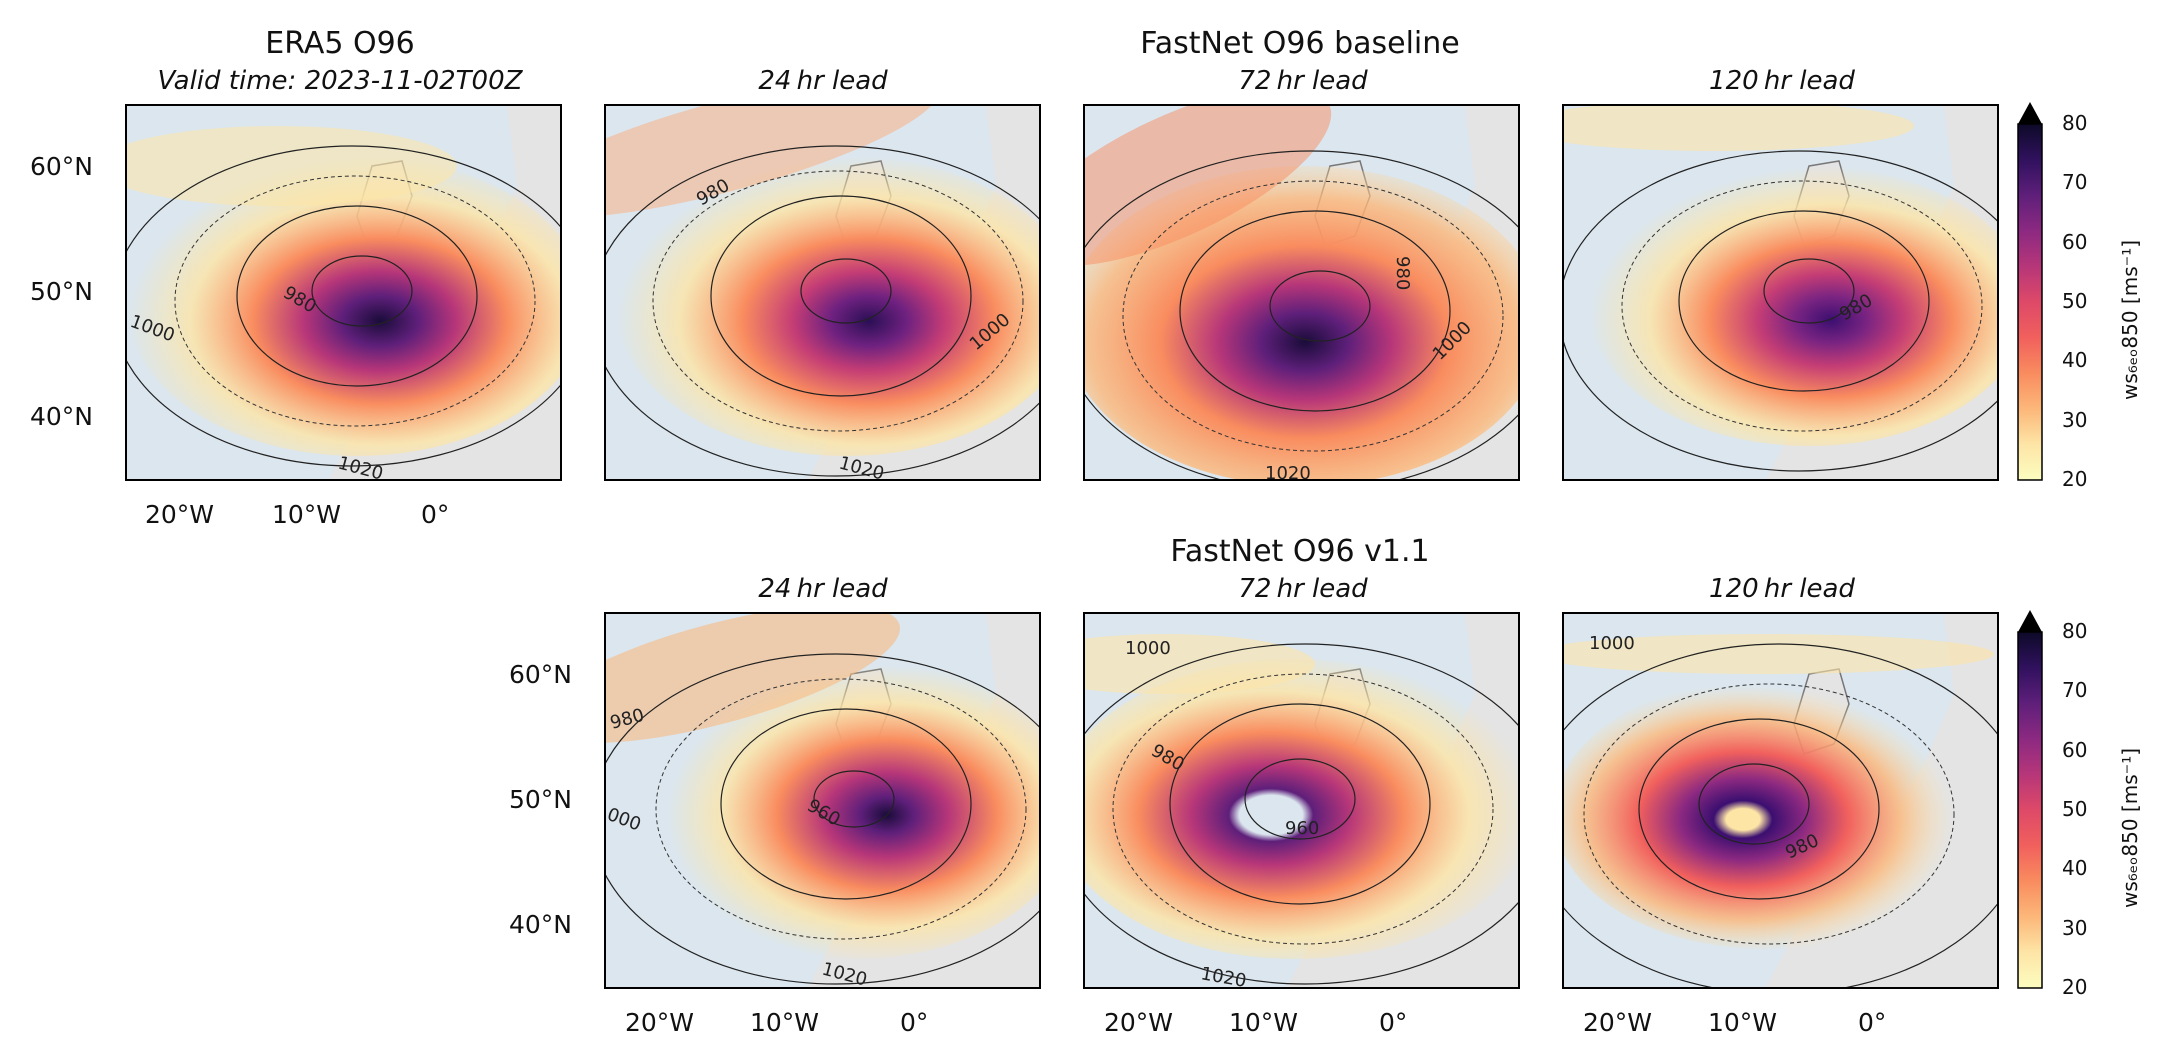 The image size is (2169, 1059). What do you see at coordinates (307, 514) in the screenshot?
I see `lon-tick-10w-era5: 10°W` at bounding box center [307, 514].